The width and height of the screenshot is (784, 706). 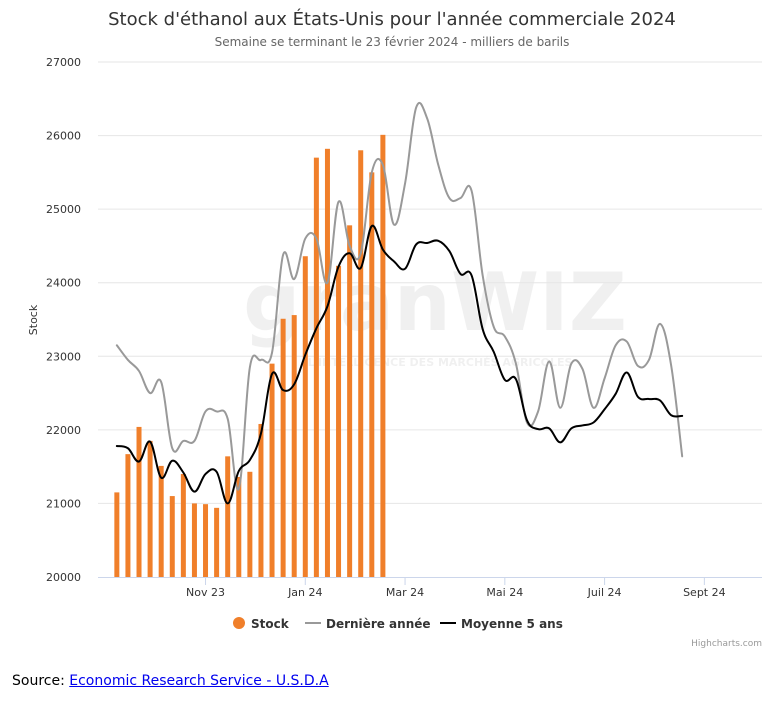 I want to click on y-tick-label: 23000, so click(x=63, y=356).